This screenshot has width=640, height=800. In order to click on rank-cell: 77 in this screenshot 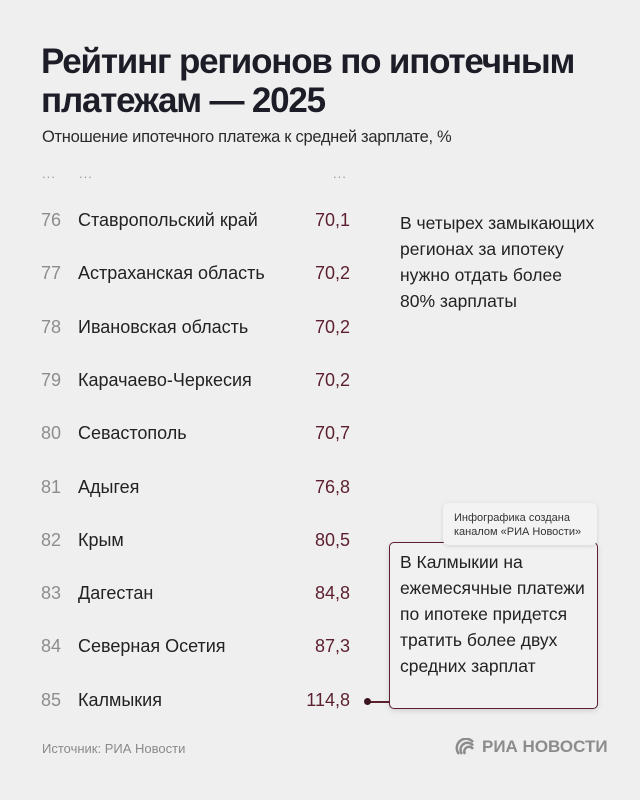, I will do `click(51, 273)`.